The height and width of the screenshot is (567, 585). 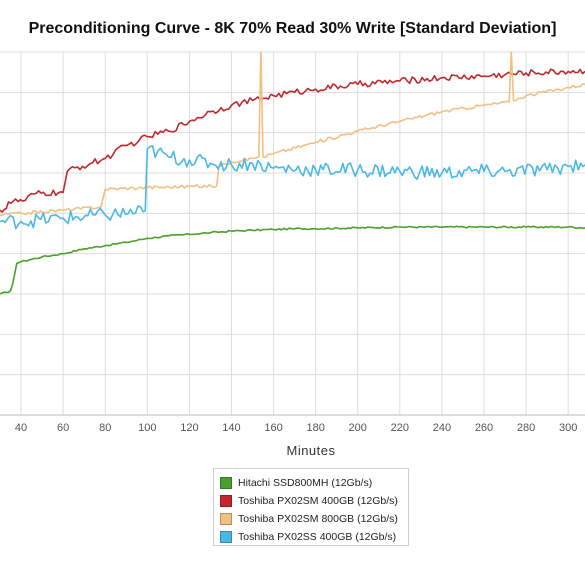 What do you see at coordinates (358, 428) in the screenshot?
I see `x-tick-label: 200` at bounding box center [358, 428].